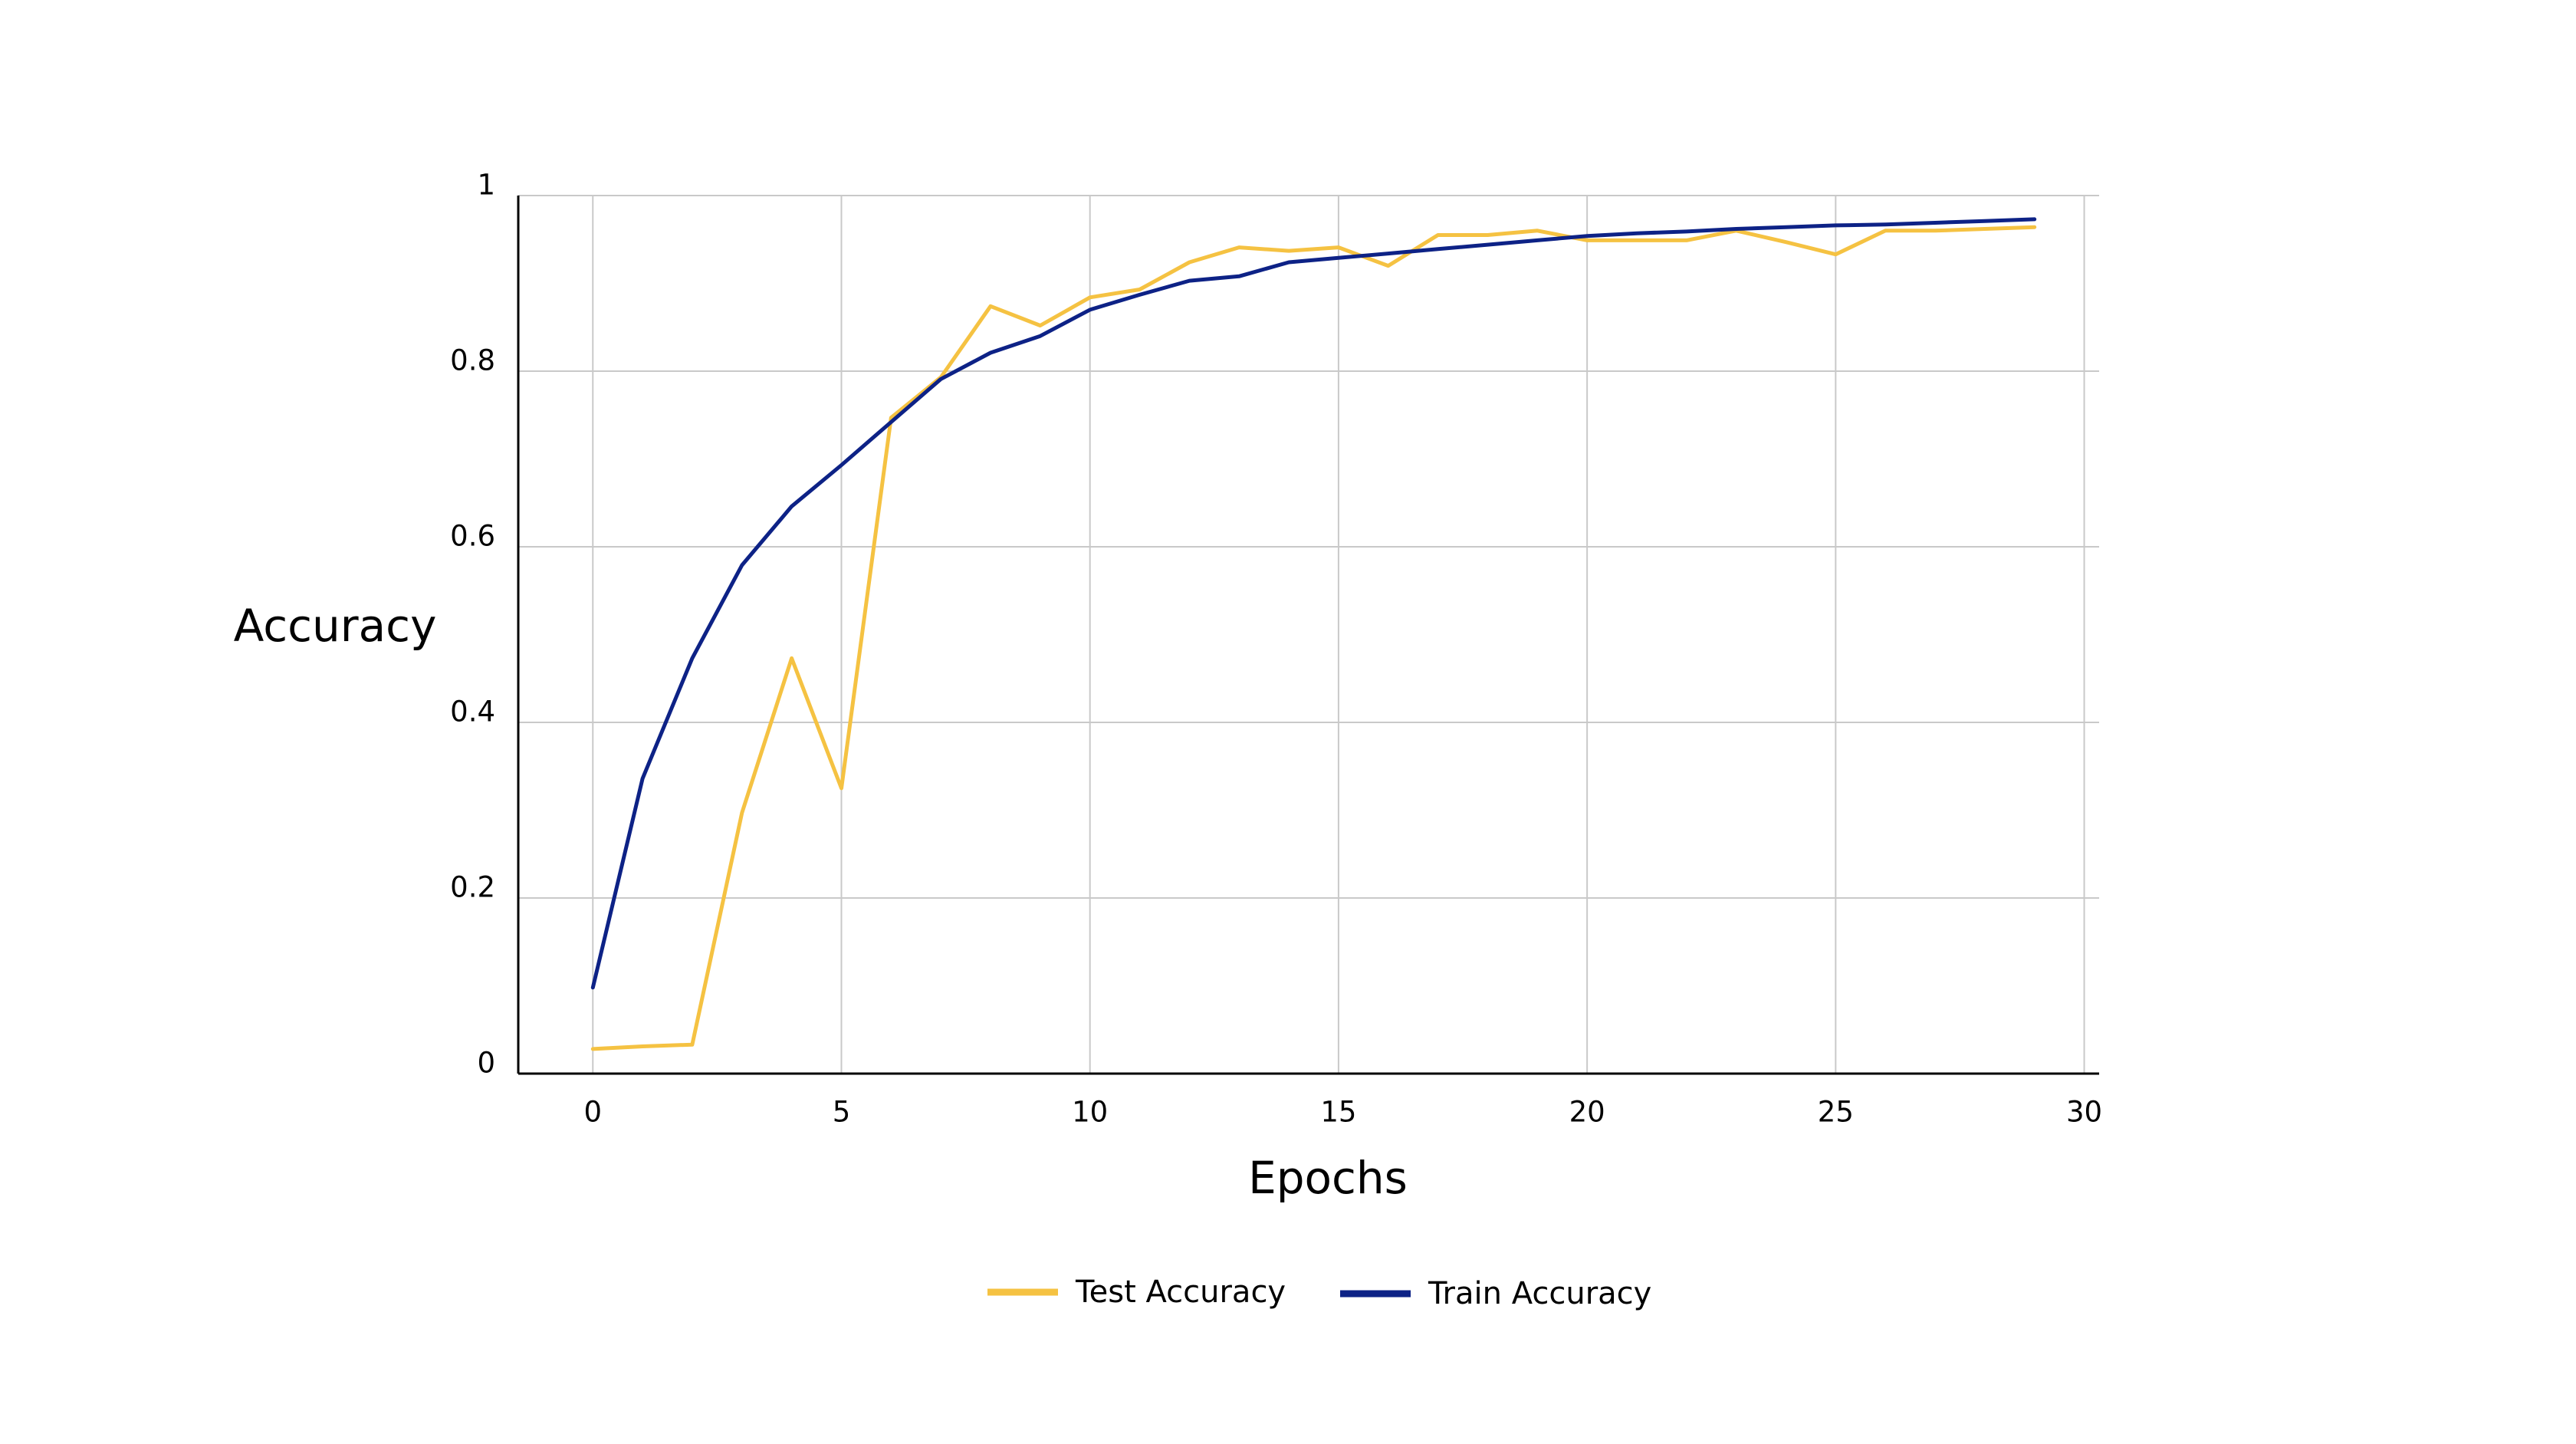 This screenshot has height=1444, width=2576. What do you see at coordinates (2084, 1112) in the screenshot?
I see `x-tick-label: 30` at bounding box center [2084, 1112].